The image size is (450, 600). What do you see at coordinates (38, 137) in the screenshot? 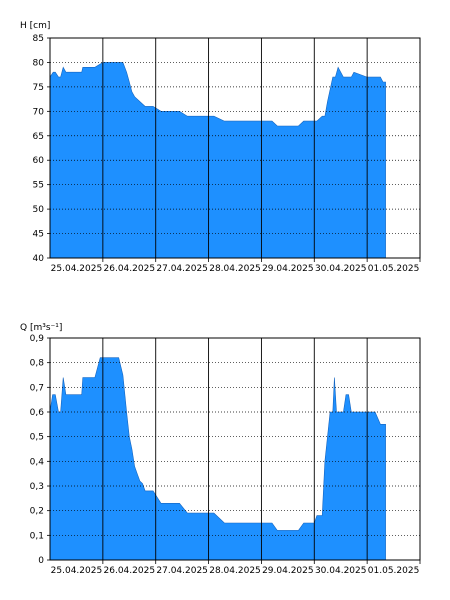
I see `y-tick-label: 65` at bounding box center [38, 137].